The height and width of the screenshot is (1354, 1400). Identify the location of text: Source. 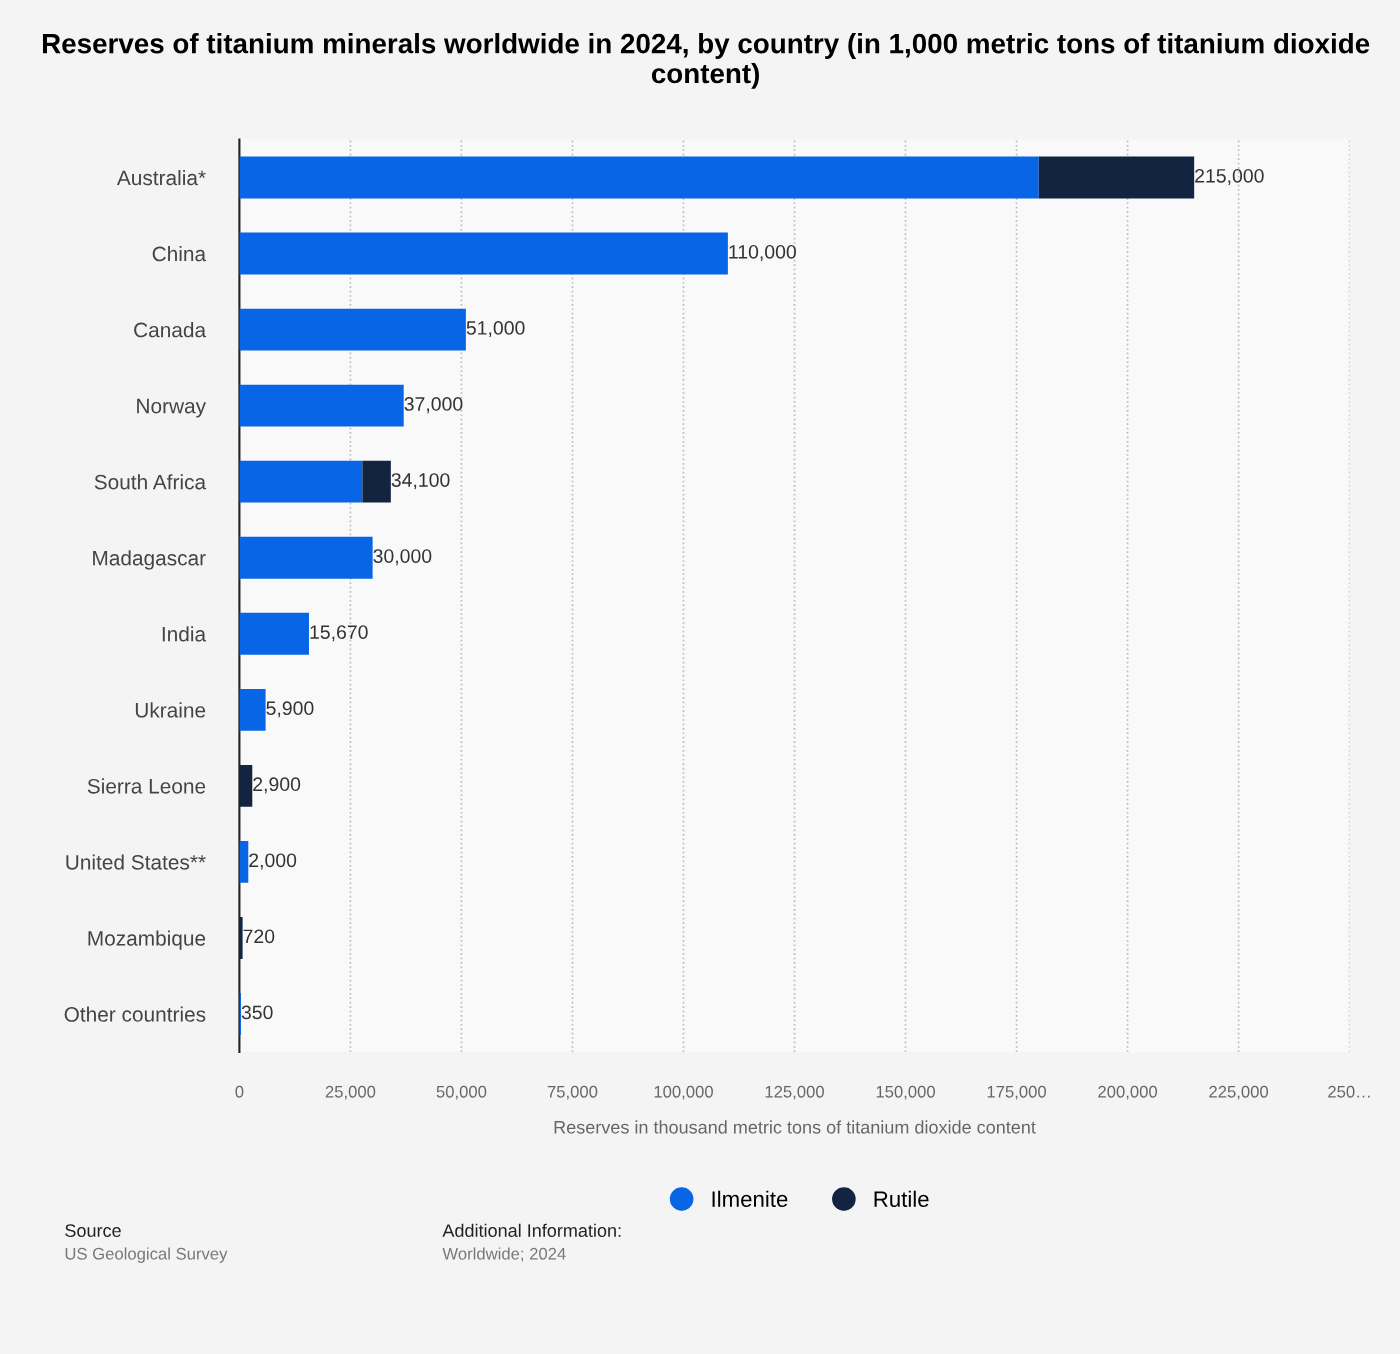
(93, 1230).